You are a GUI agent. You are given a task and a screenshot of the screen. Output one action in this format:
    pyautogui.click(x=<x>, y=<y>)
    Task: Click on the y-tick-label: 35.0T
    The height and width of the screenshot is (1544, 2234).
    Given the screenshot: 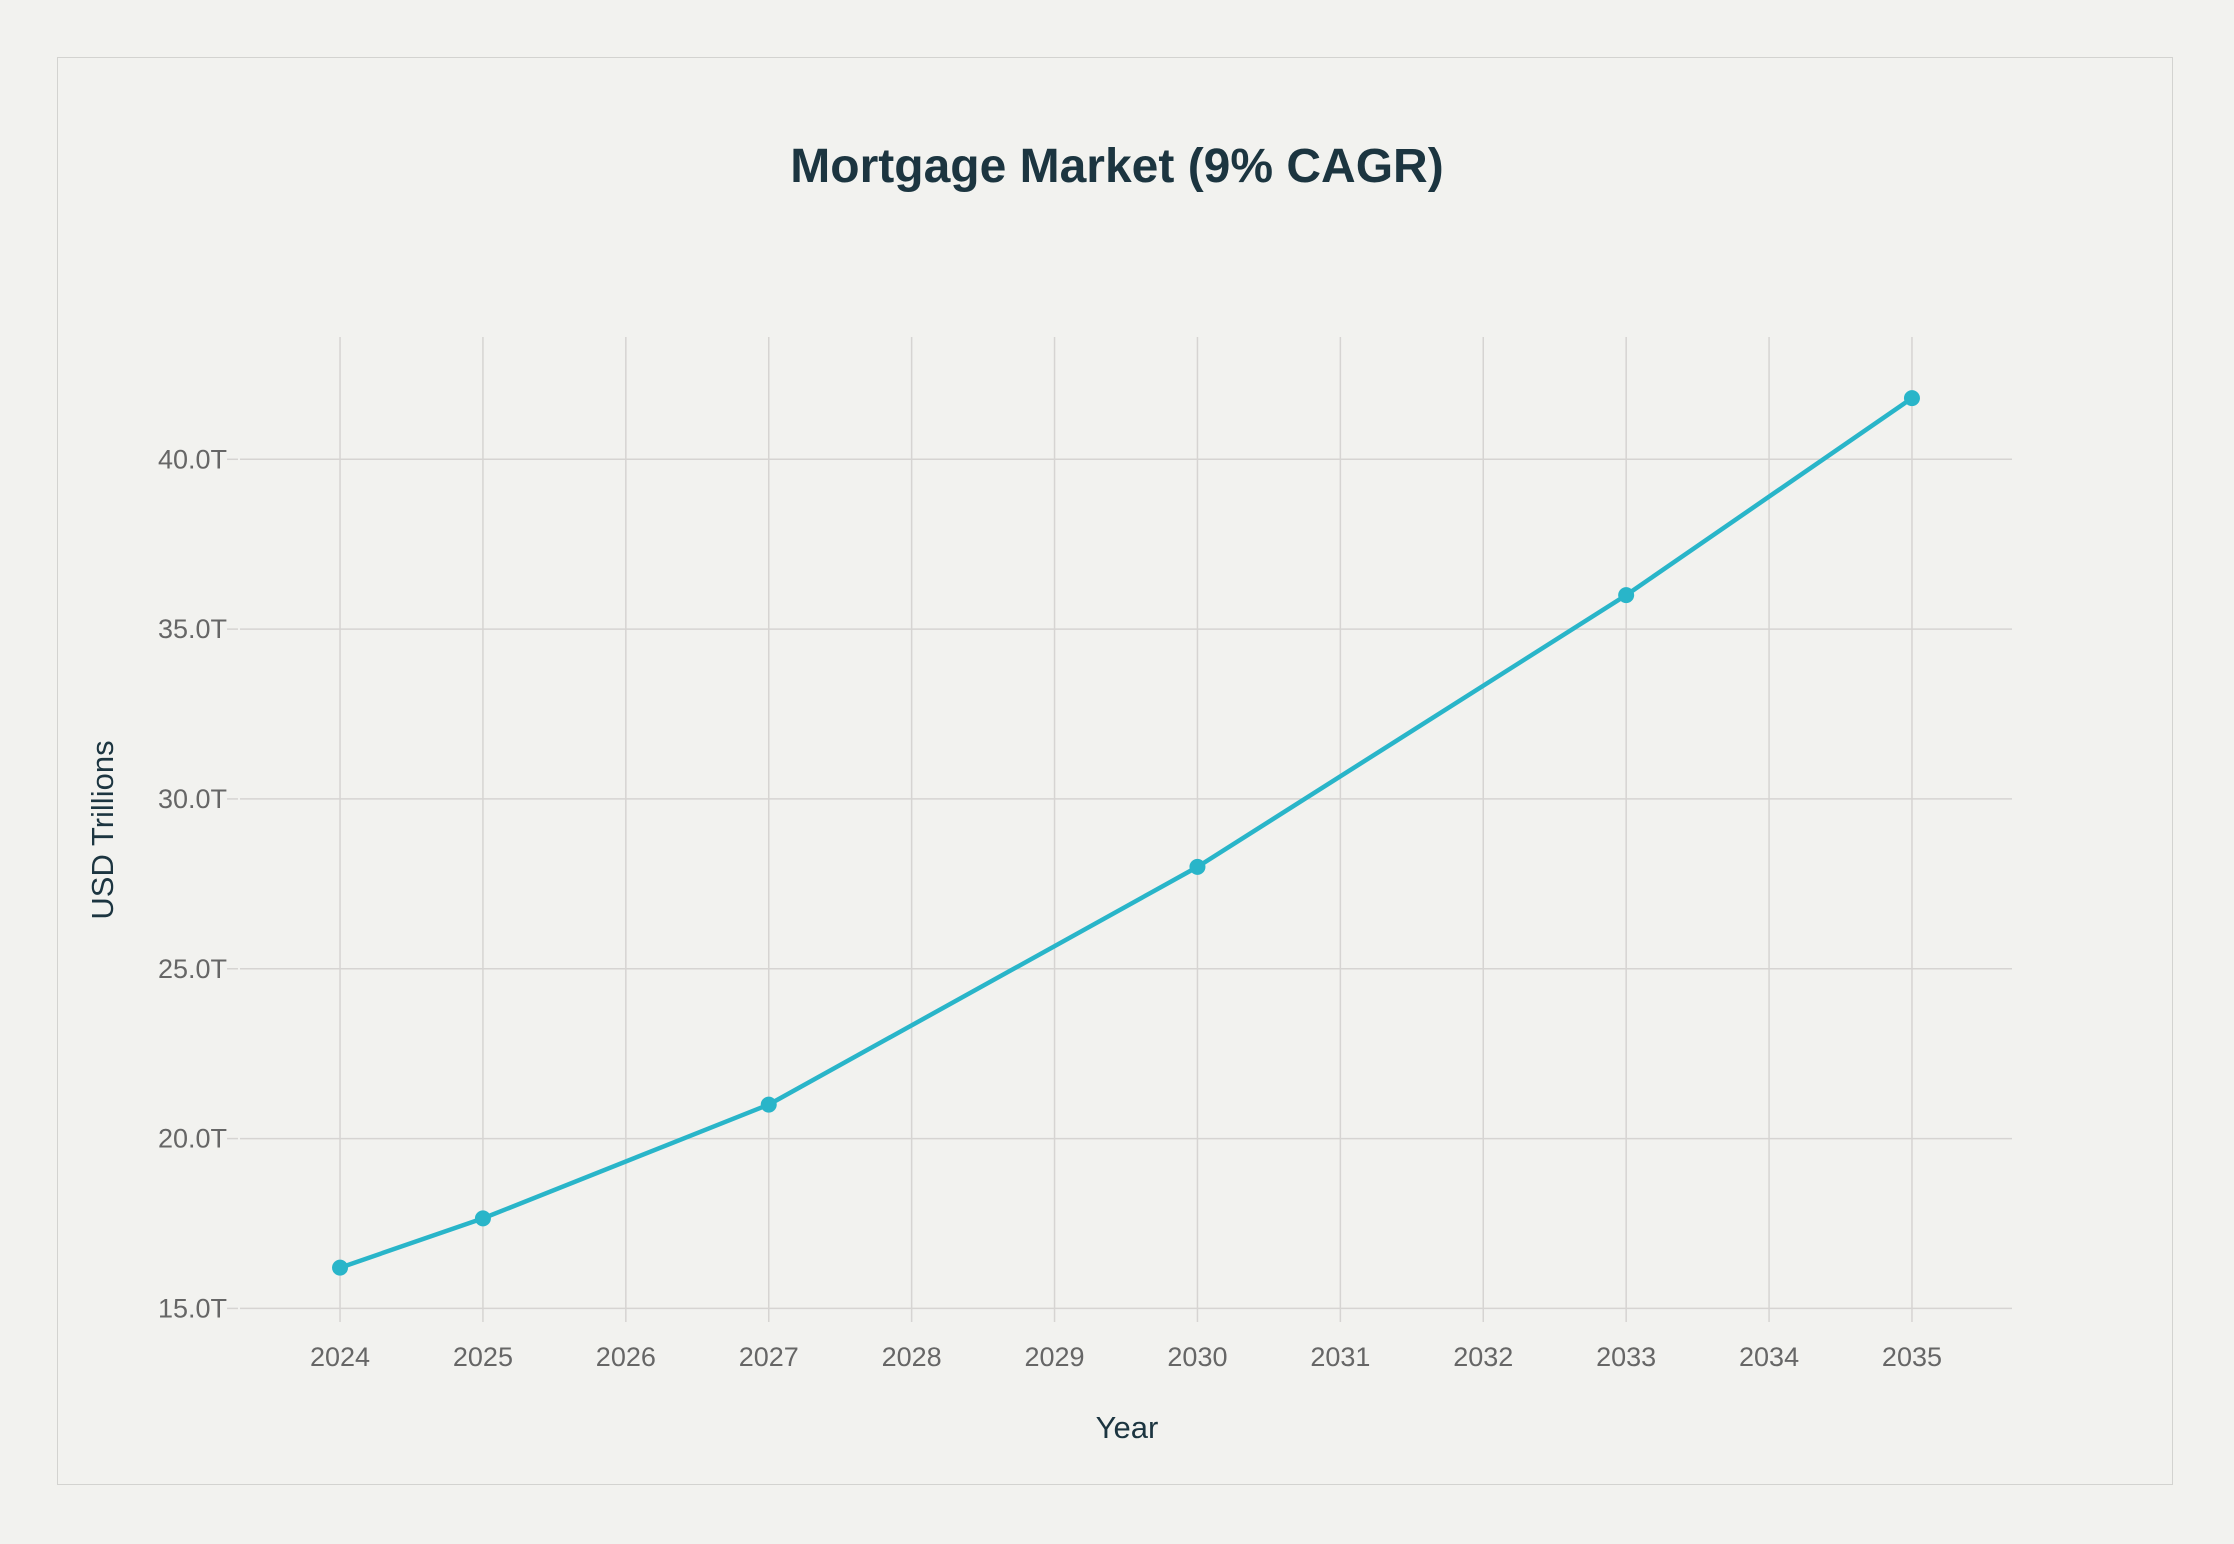 What is the action you would take?
    pyautogui.click(x=192, y=629)
    